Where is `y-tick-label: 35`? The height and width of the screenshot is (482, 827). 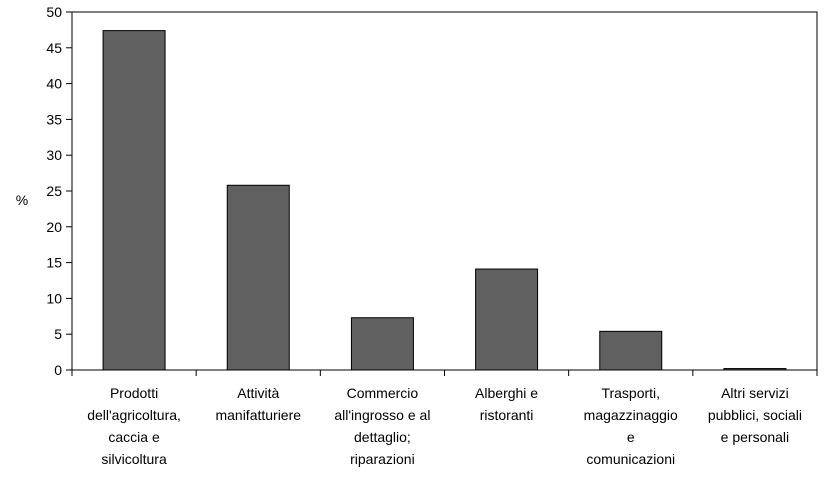
y-tick-label: 35 is located at coordinates (54, 119).